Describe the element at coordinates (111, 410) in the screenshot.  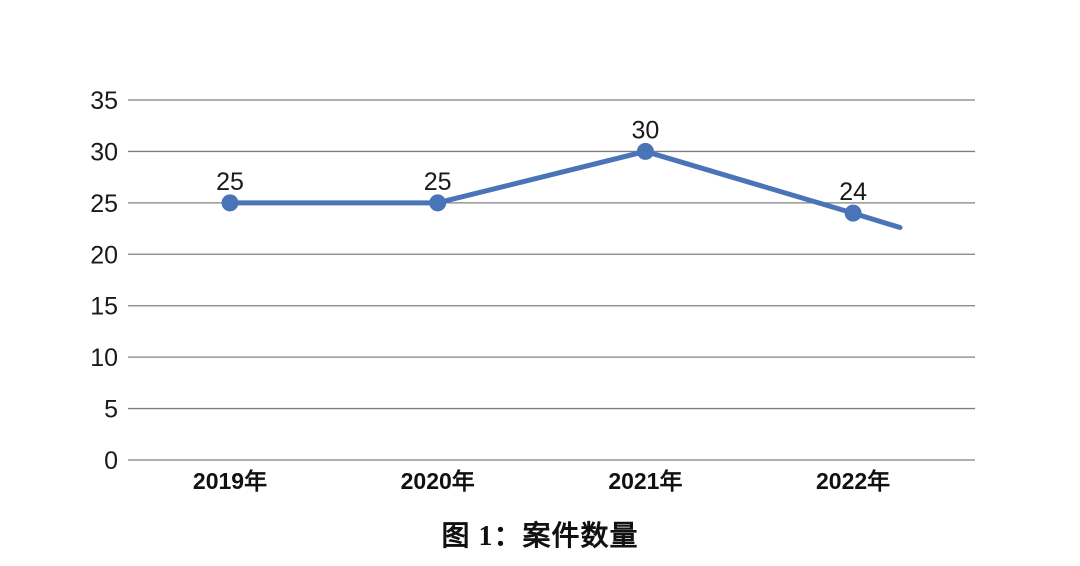
I see `y-tick-label: 5` at that location.